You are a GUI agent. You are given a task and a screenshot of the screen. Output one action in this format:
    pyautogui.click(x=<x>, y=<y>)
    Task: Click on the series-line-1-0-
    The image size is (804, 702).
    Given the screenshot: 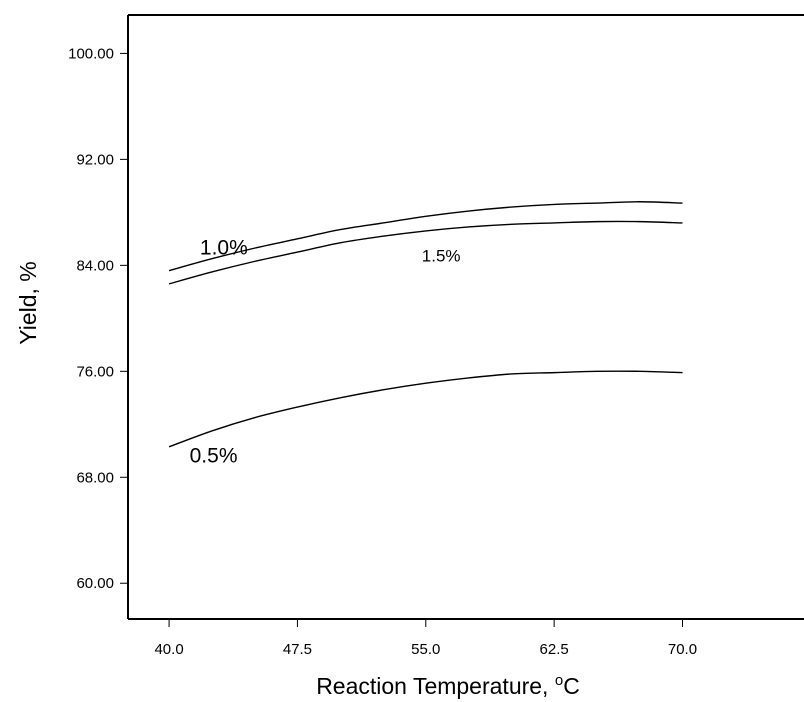 What is the action you would take?
    pyautogui.click(x=425, y=236)
    